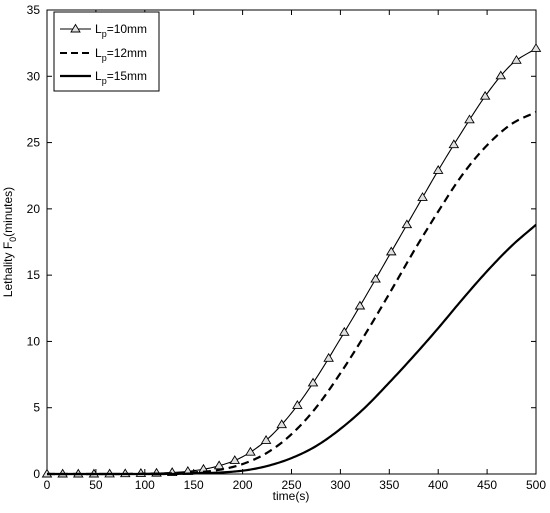 This screenshot has width=550, height=513. What do you see at coordinates (36, 408) in the screenshot?
I see `y-tick-label: 5` at bounding box center [36, 408].